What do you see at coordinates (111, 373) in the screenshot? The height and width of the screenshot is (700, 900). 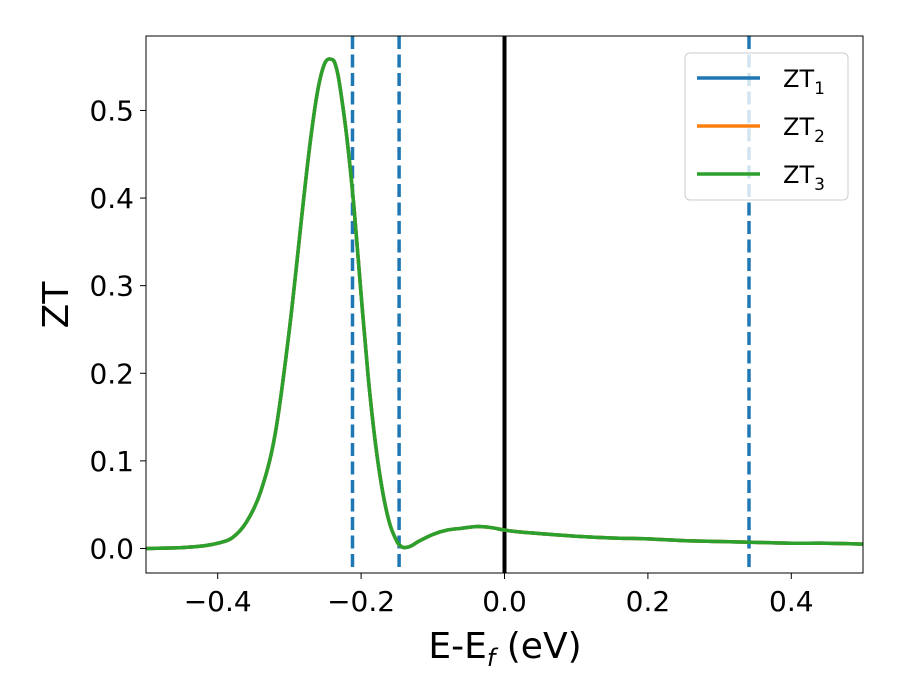 I see `y-tick-label: 0.2` at bounding box center [111, 373].